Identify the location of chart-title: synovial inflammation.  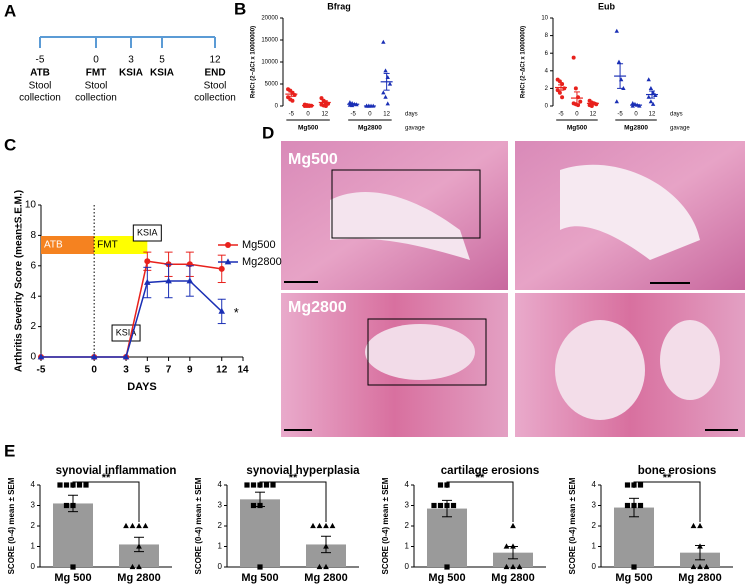
(116, 471).